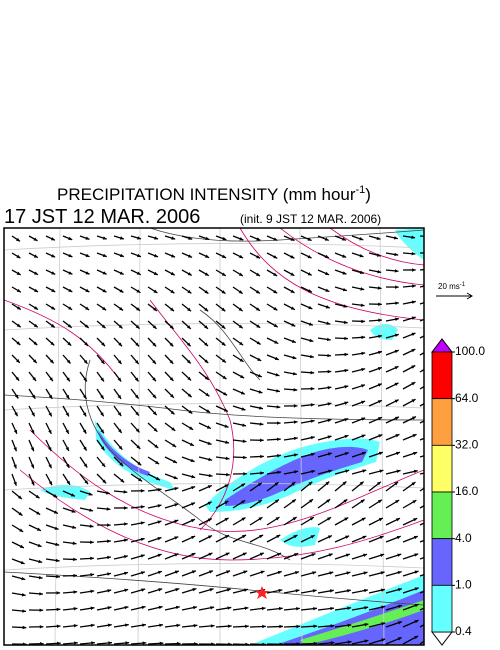 Image resolution: width=500 pixels, height=650 pixels. Describe the element at coordinates (361, 190) in the screenshot. I see `title-sup: -1` at that location.